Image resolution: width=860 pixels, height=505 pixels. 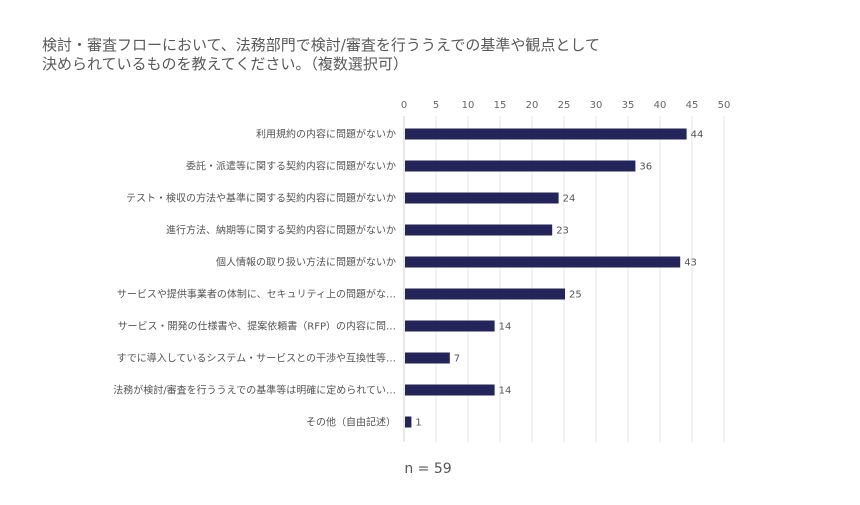 I want to click on x-tick-label: 25, so click(x=564, y=105).